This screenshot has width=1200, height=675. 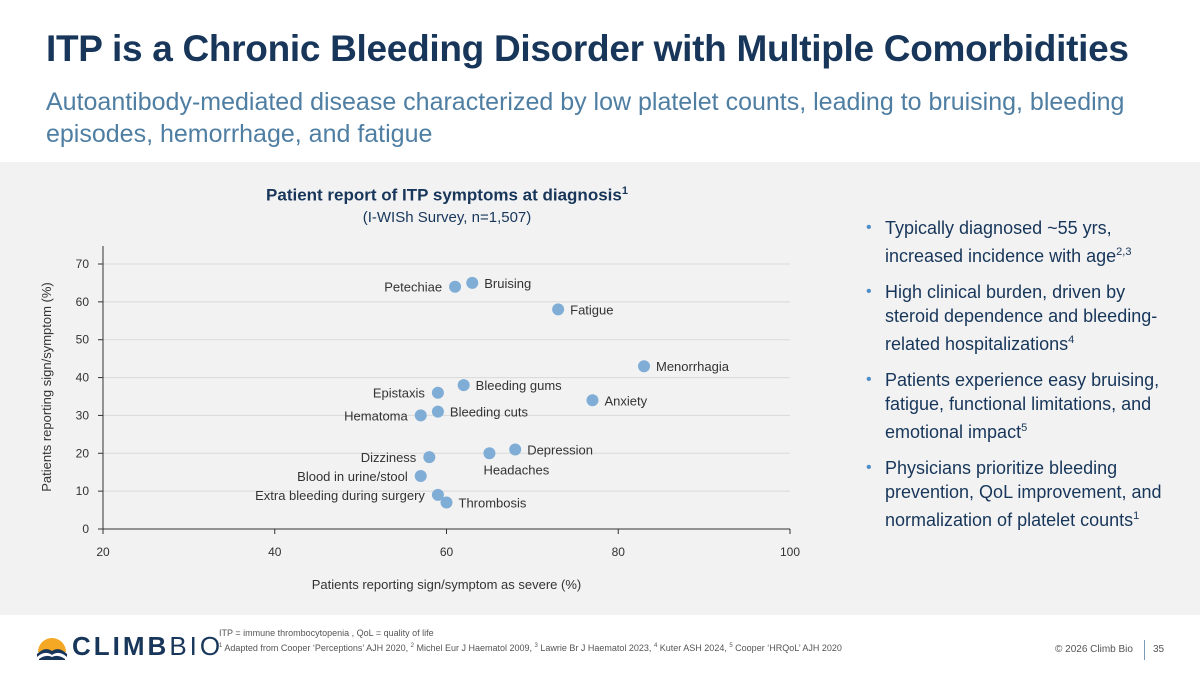 What do you see at coordinates (413, 287) in the screenshot?
I see `data-label: Petechiae` at bounding box center [413, 287].